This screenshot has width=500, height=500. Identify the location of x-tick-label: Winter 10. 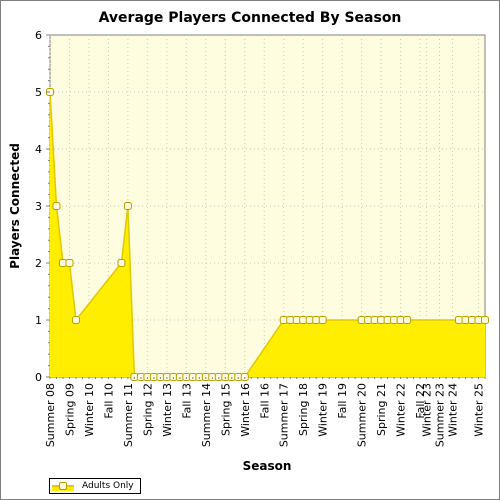
(89, 410).